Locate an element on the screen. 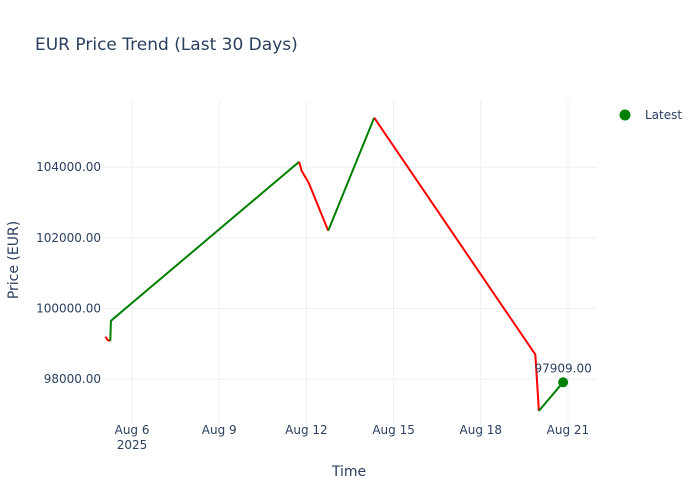  y-tick-label: 102000.00 is located at coordinates (68, 238).